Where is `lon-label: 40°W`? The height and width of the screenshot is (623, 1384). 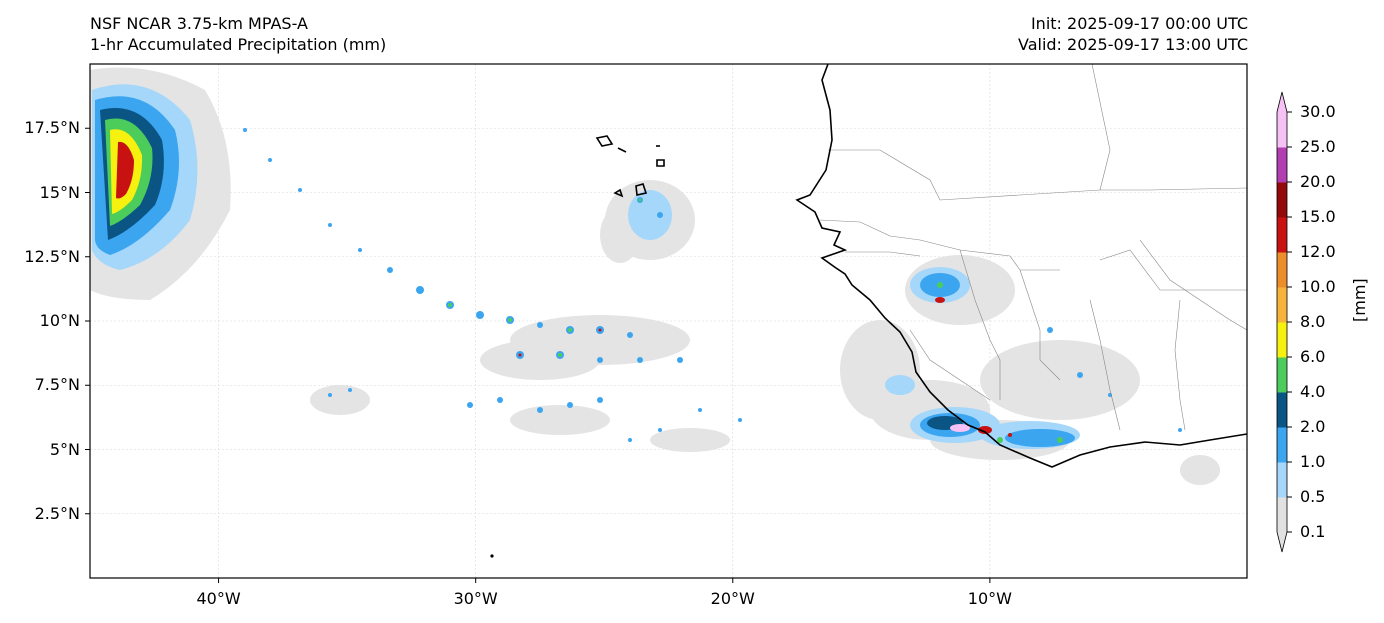 lon-label: 40°W is located at coordinates (218, 598).